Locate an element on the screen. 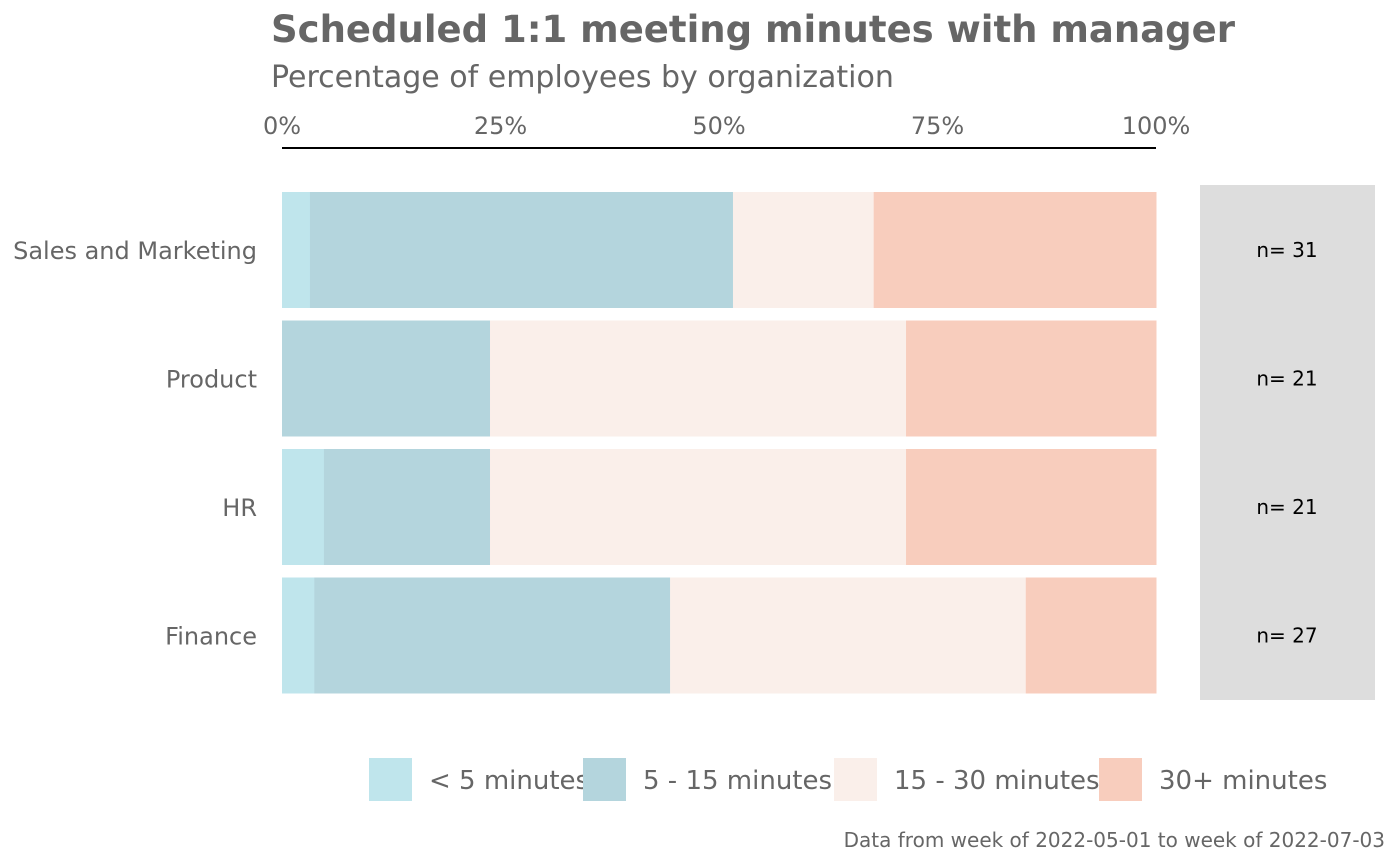  n-labels: n= 31 n= 21 n= 21 n= 27 is located at coordinates (1286, 443).